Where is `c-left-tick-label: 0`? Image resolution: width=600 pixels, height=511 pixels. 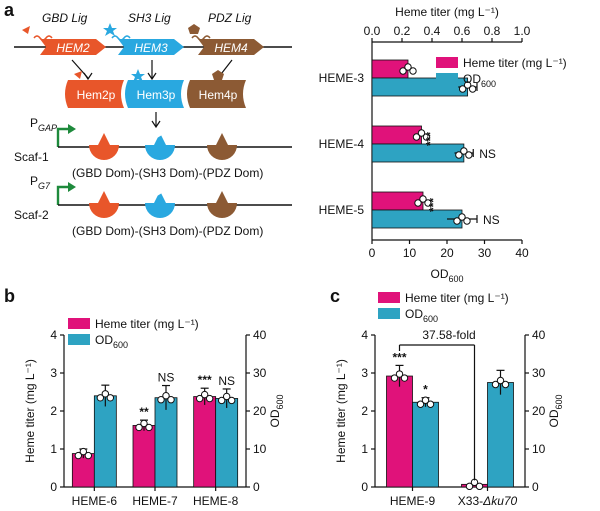 c-left-tick-label: 0 is located at coordinates (364, 487).